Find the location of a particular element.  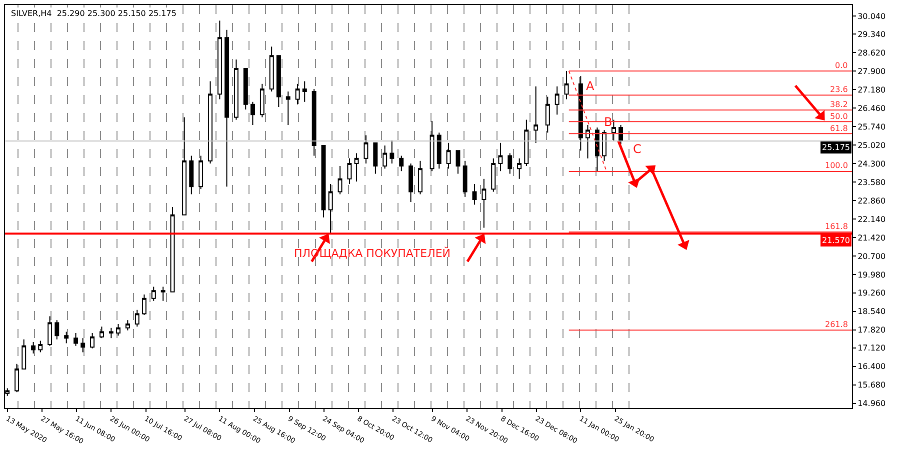

series-label: 261.8 is located at coordinates (836, 324).